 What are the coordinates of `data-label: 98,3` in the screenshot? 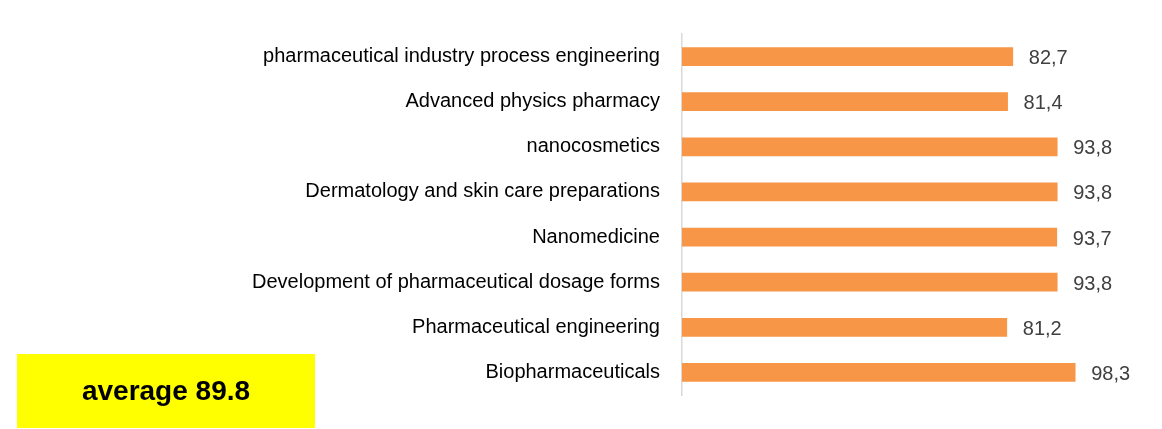 It's located at (1111, 372).